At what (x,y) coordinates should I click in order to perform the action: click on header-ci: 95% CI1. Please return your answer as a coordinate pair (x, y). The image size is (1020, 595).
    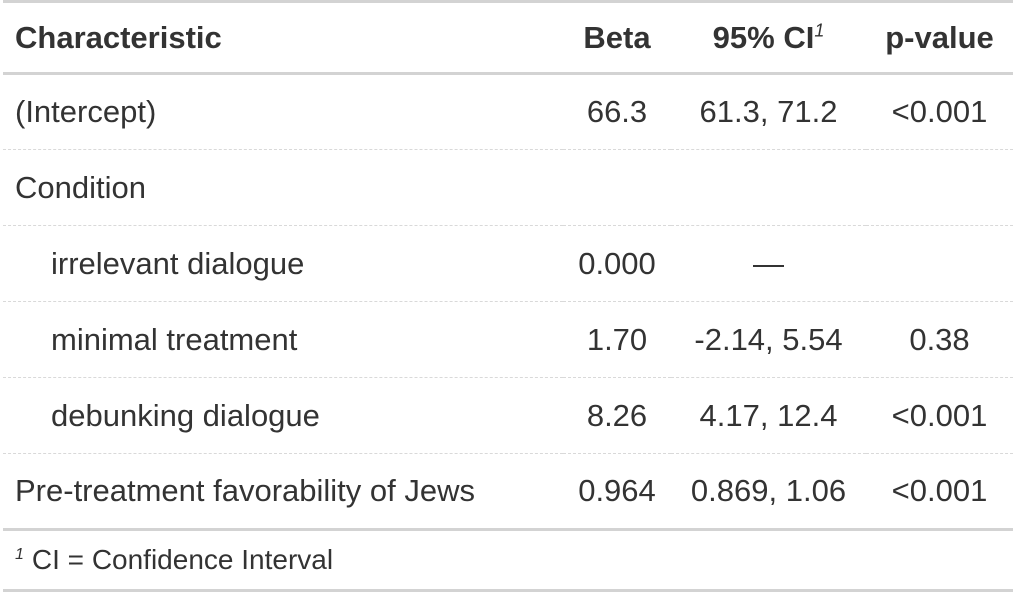
    Looking at the image, I should click on (768, 37).